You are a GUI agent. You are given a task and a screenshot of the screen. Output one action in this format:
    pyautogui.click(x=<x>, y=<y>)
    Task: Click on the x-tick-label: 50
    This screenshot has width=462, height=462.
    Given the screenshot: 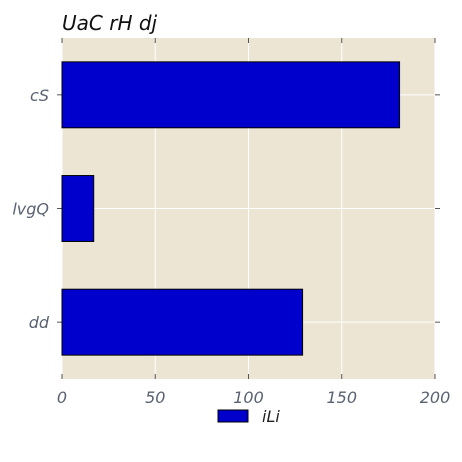 What is the action you would take?
    pyautogui.click(x=155, y=397)
    